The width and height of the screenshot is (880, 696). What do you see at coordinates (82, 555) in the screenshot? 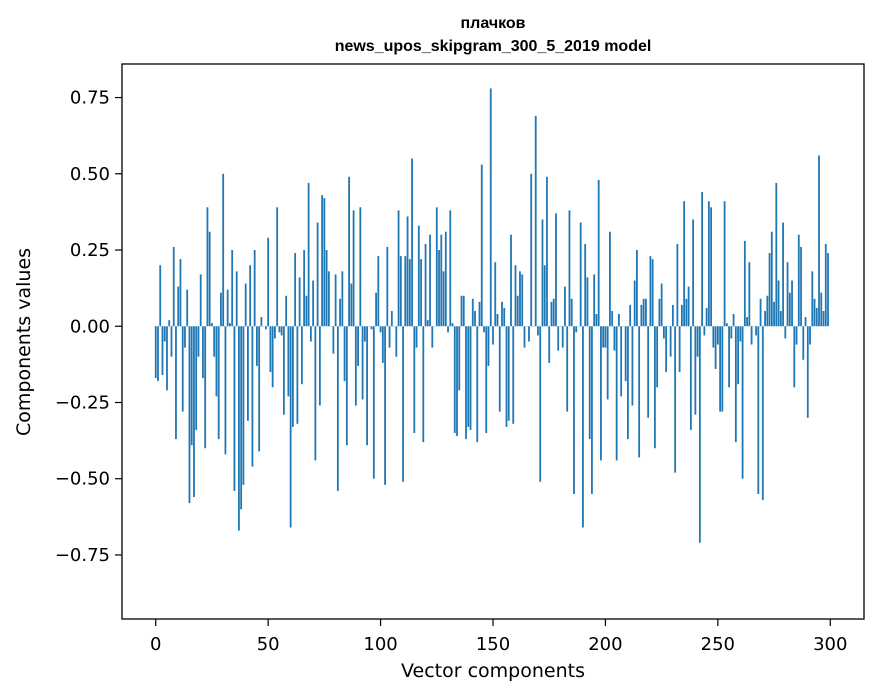
I see `y-tick-label: −0.75` at bounding box center [82, 555].